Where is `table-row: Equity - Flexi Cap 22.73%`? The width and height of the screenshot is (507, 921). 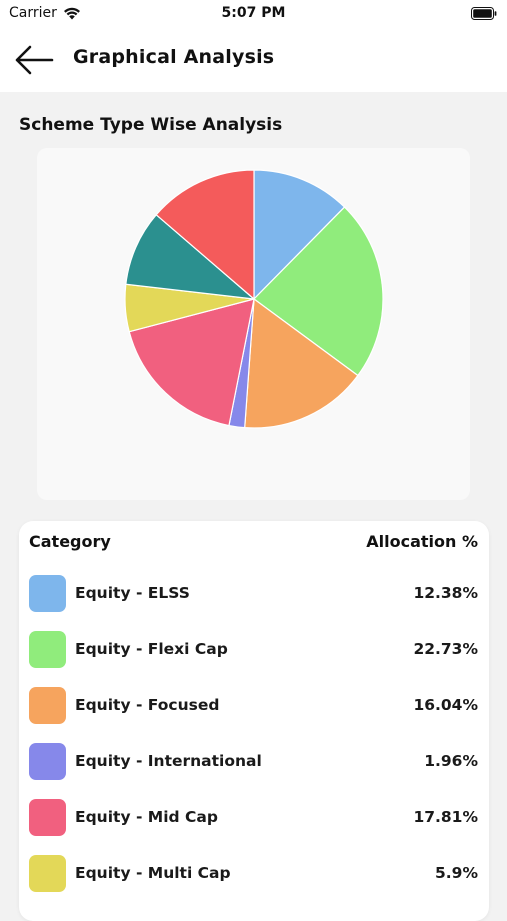 table-row: Equity - Flexi Cap 22.73% is located at coordinates (253, 649).